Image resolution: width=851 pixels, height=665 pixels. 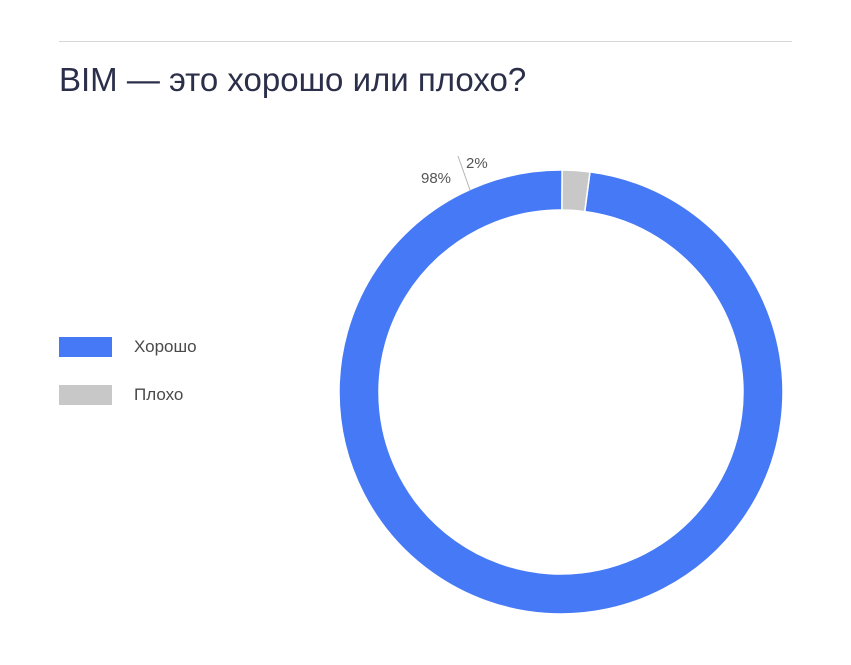 I want to click on legend-label-good: Хорошо, so click(x=165, y=346).